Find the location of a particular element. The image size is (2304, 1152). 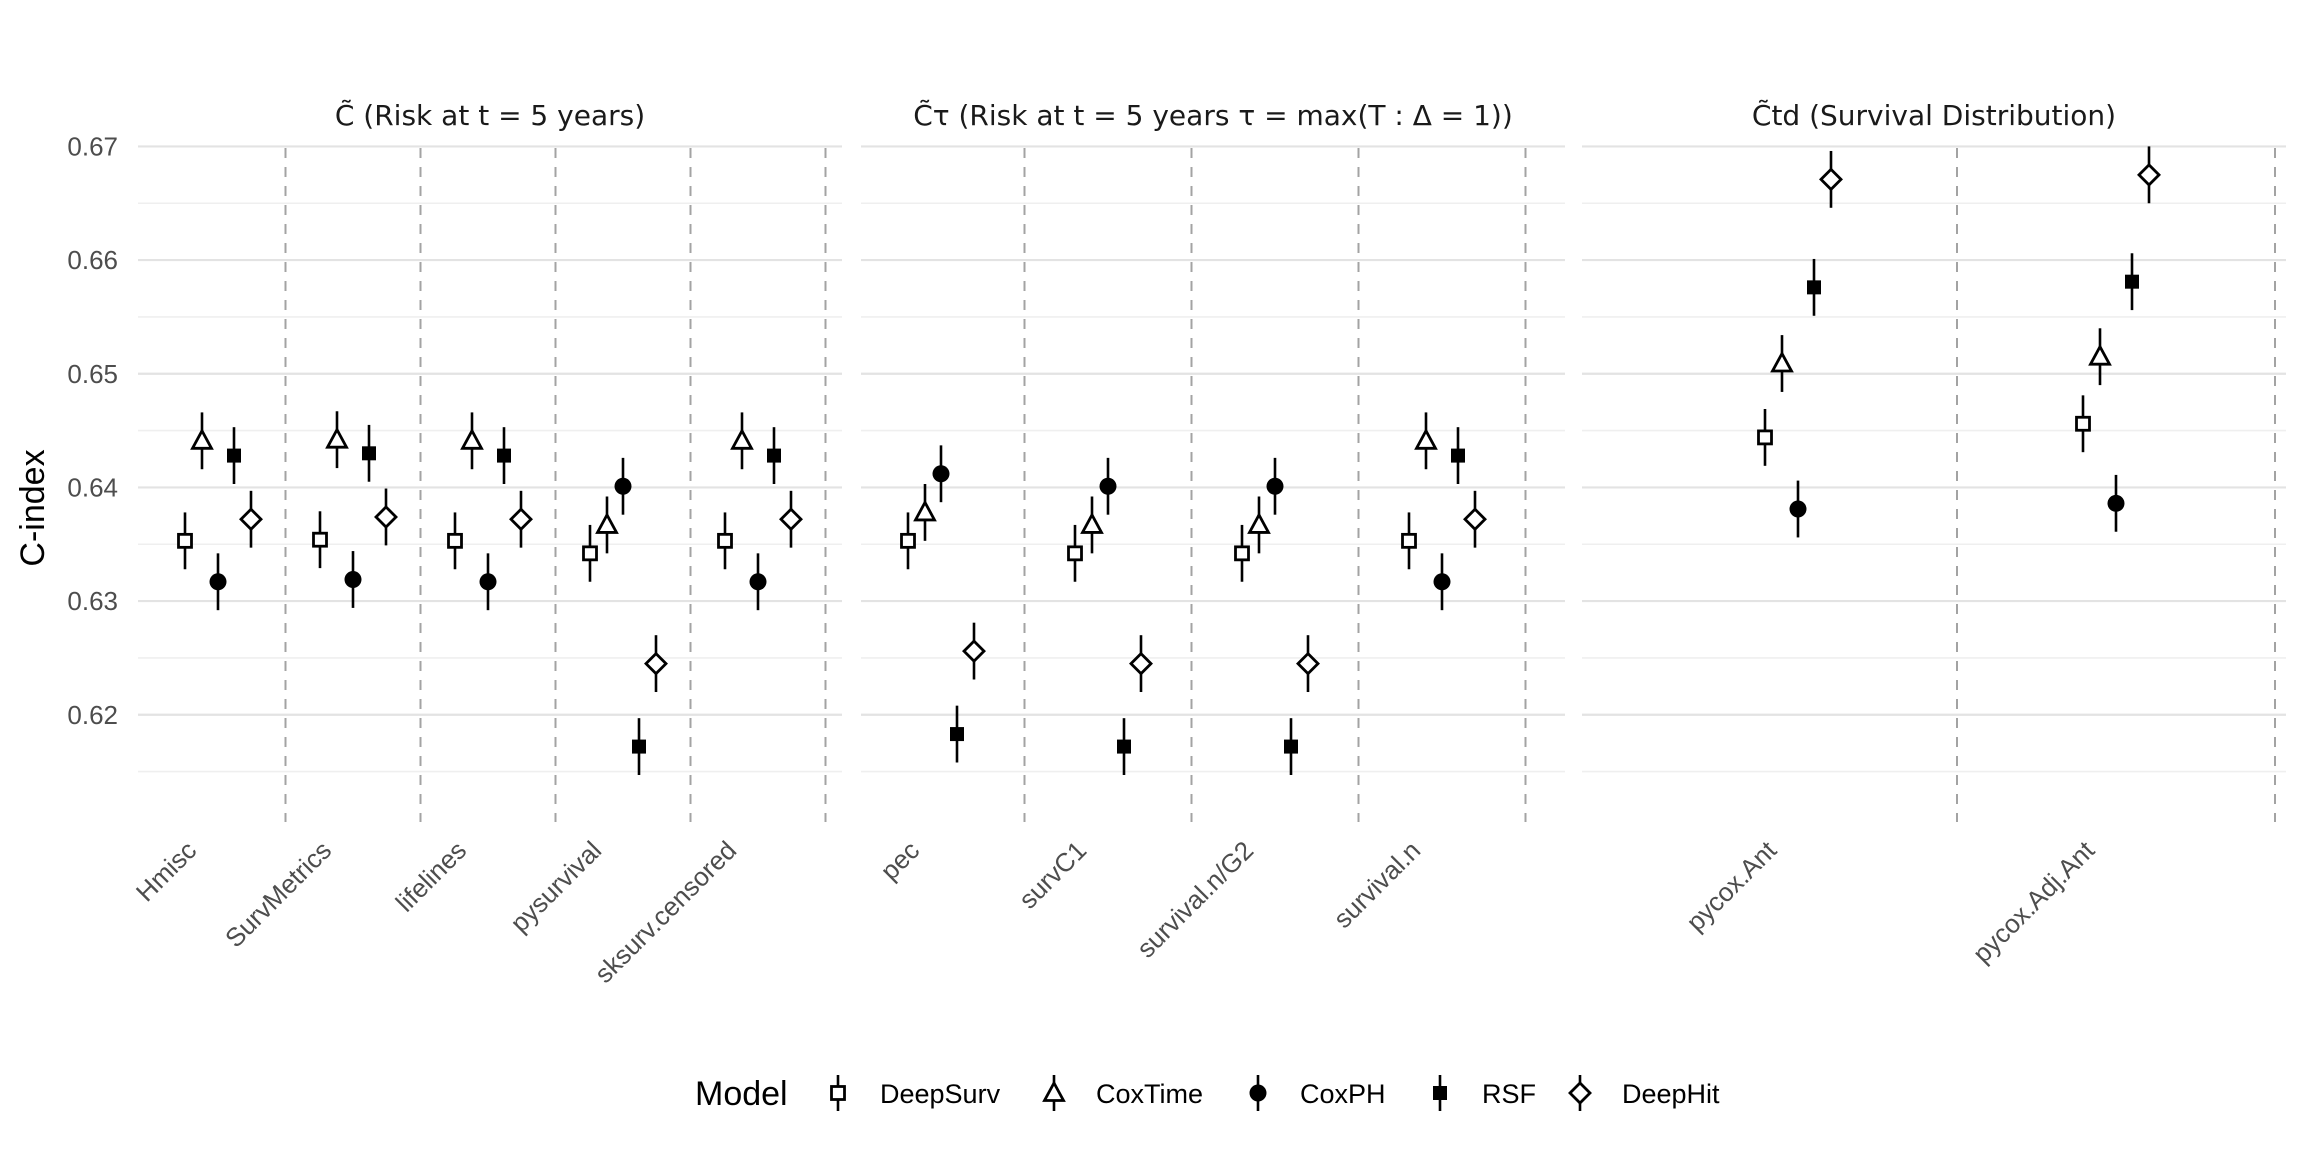

legend-label: CoxPH is located at coordinates (1343, 1094).